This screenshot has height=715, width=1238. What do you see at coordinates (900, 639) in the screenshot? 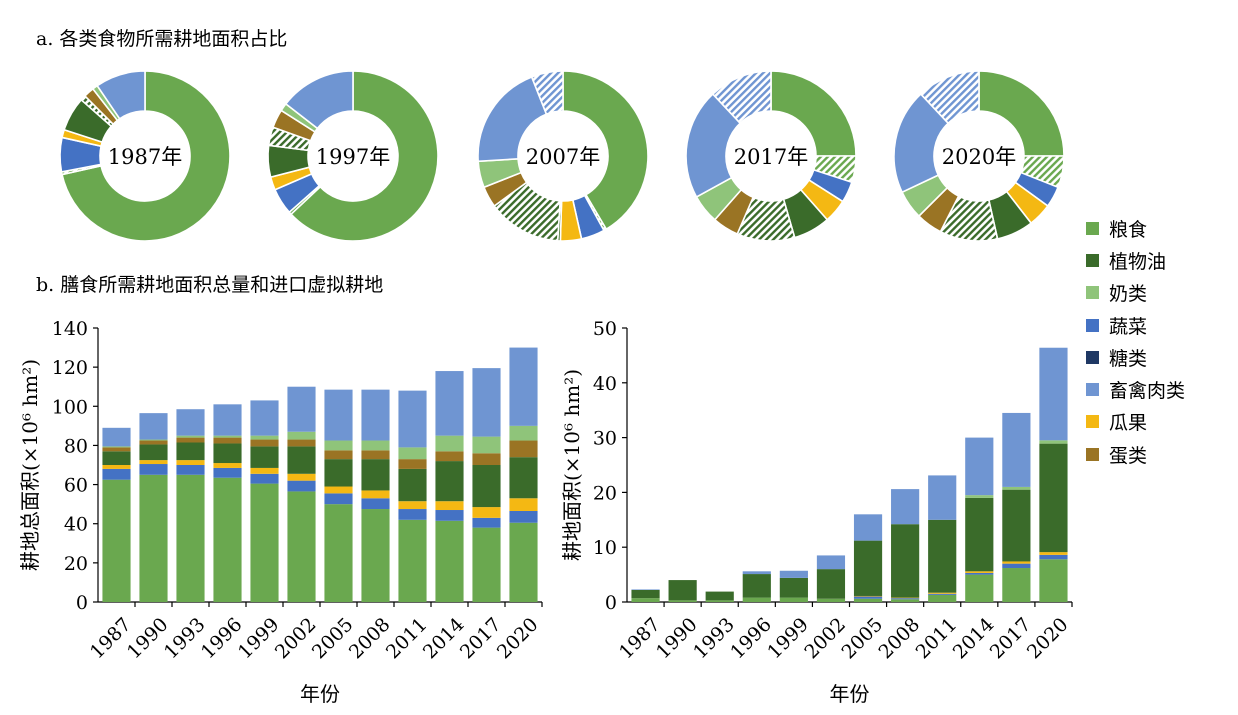
I see `x-tick-label: 2008` at bounding box center [900, 639].